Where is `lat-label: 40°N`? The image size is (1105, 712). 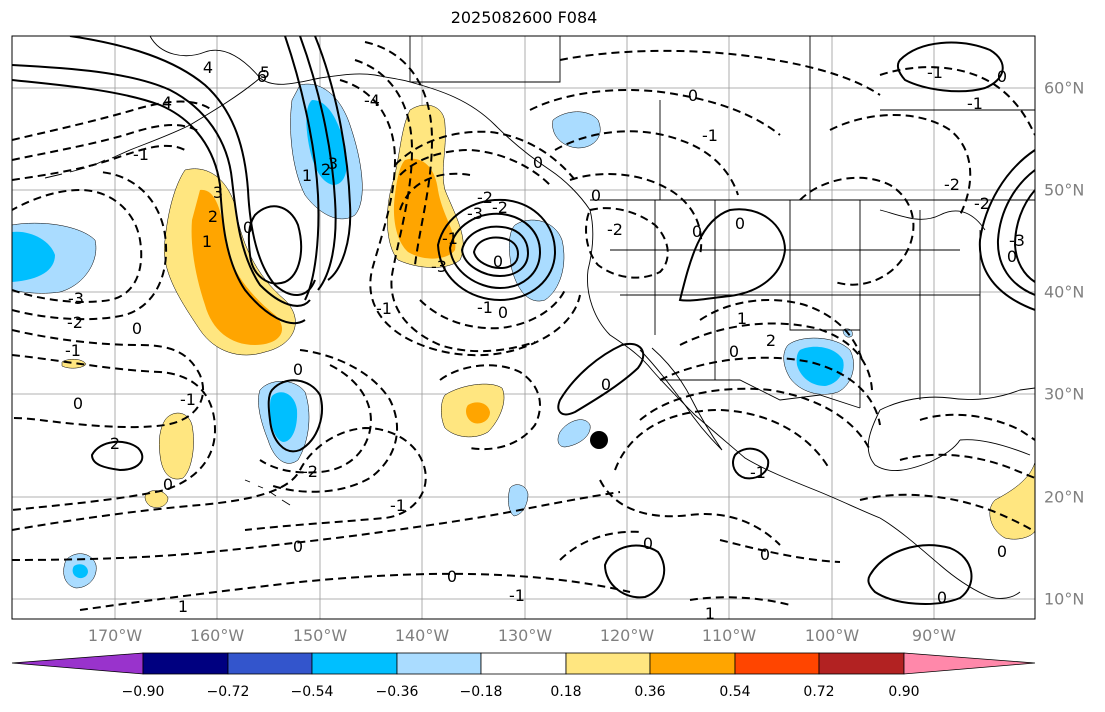
lat-label: 40°N is located at coordinates (1064, 292).